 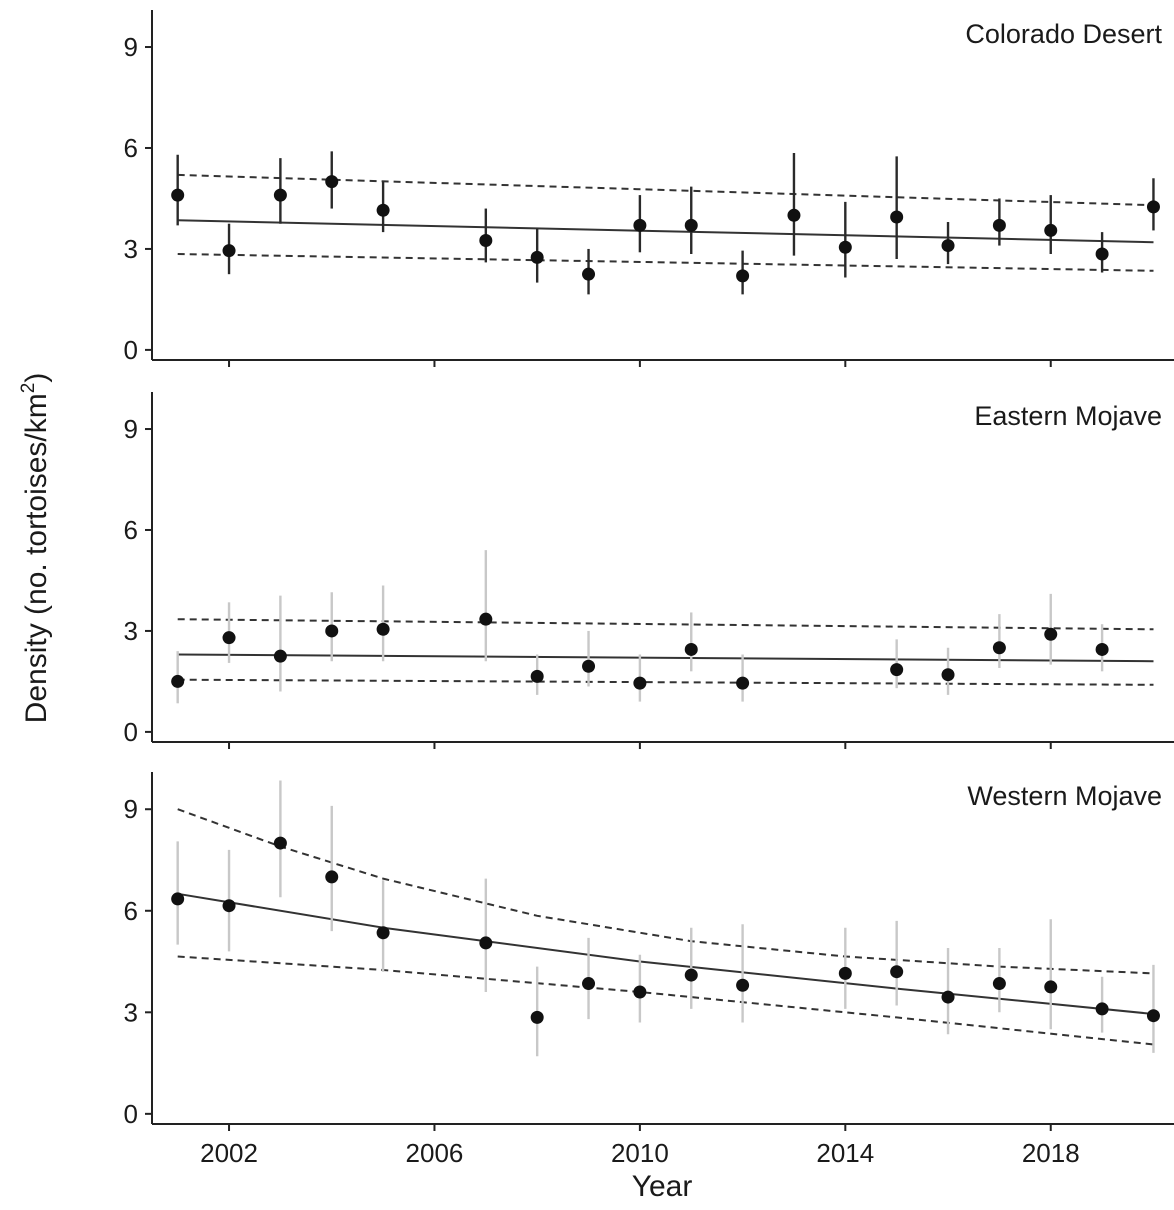 I want to click on x-tick-label: 2010, so click(x=640, y=1153).